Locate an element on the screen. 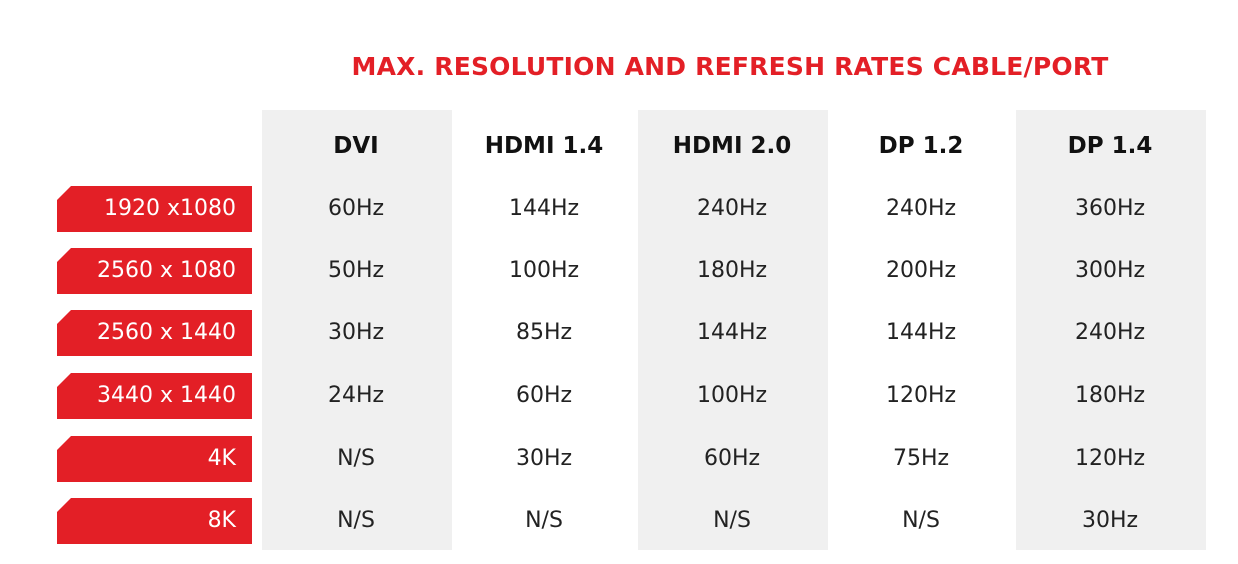  row-label-text: 3440 x 1440 is located at coordinates (166, 395).